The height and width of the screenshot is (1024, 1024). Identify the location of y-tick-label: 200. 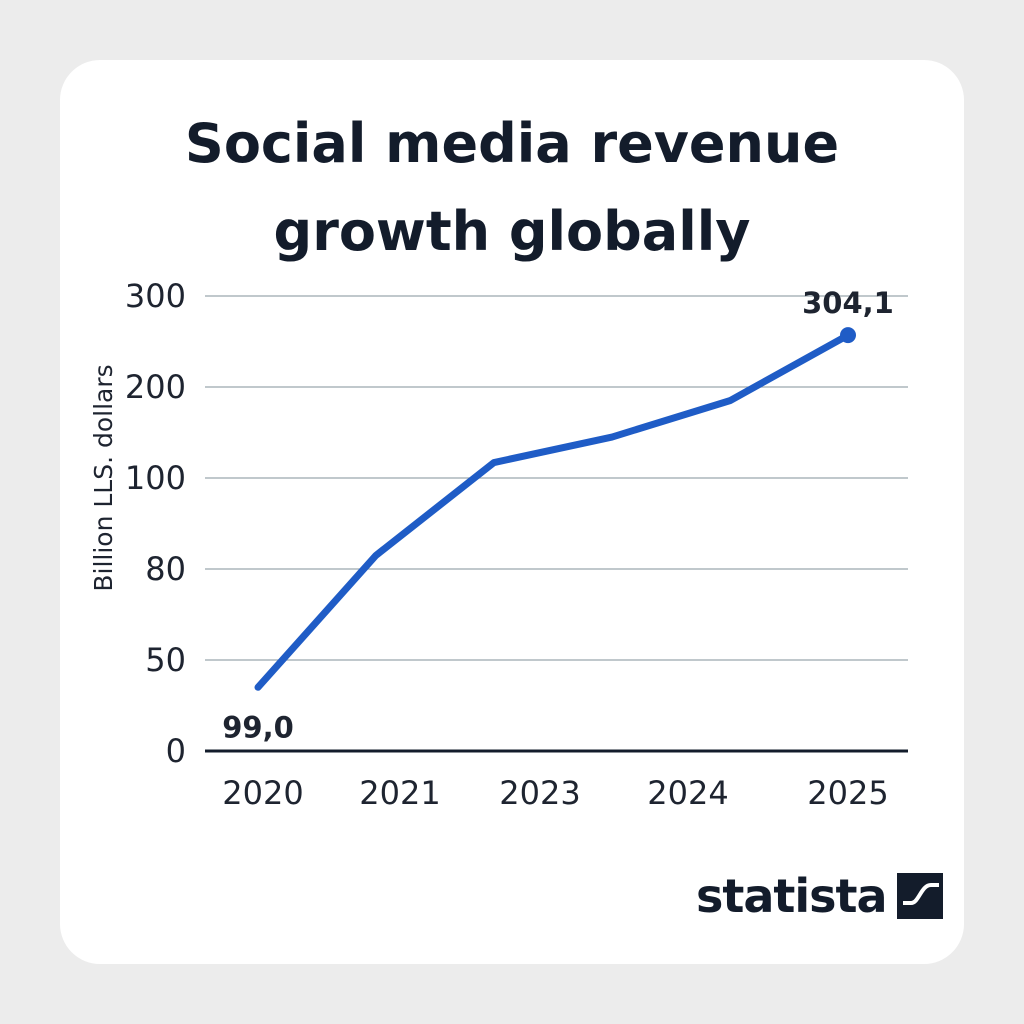
(155, 387).